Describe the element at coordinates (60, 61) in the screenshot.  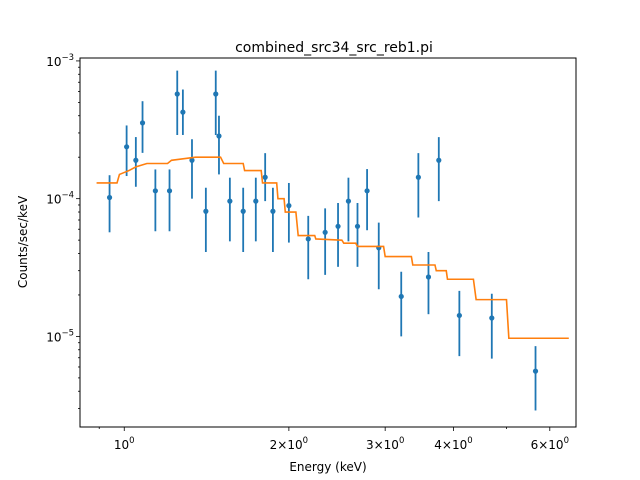
I see `y-tick-label: 10⁻³` at that location.